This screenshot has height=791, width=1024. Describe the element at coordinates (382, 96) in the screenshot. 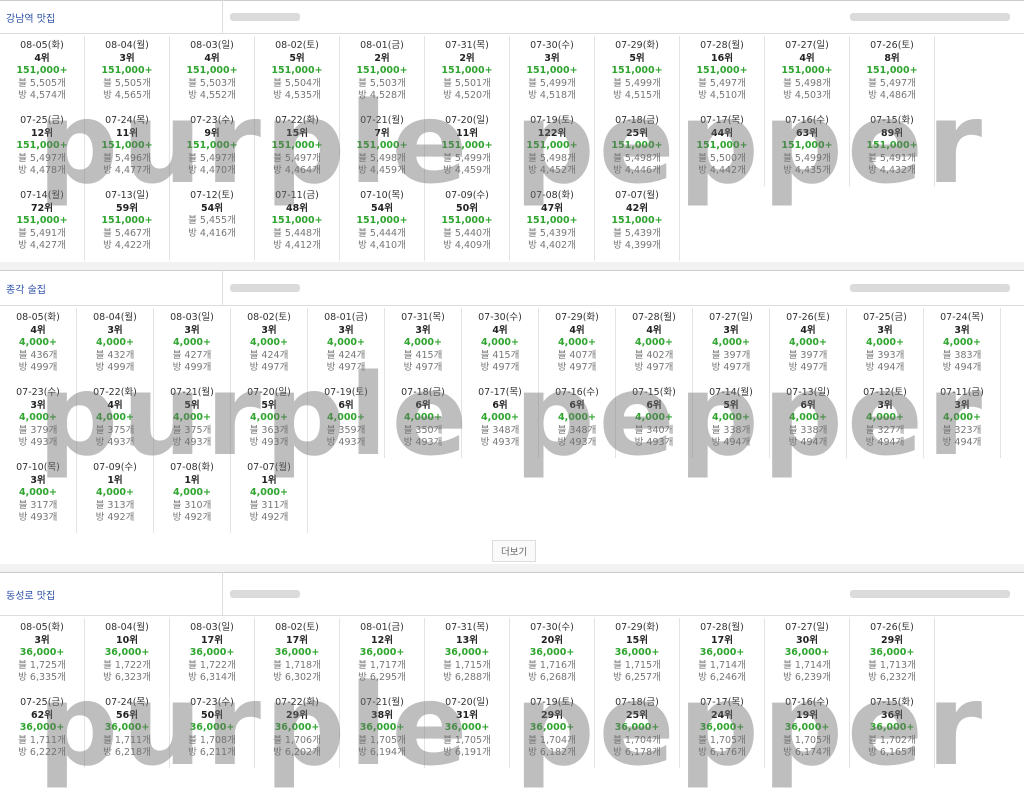

I see `place-count: 방 4,528개` at that location.